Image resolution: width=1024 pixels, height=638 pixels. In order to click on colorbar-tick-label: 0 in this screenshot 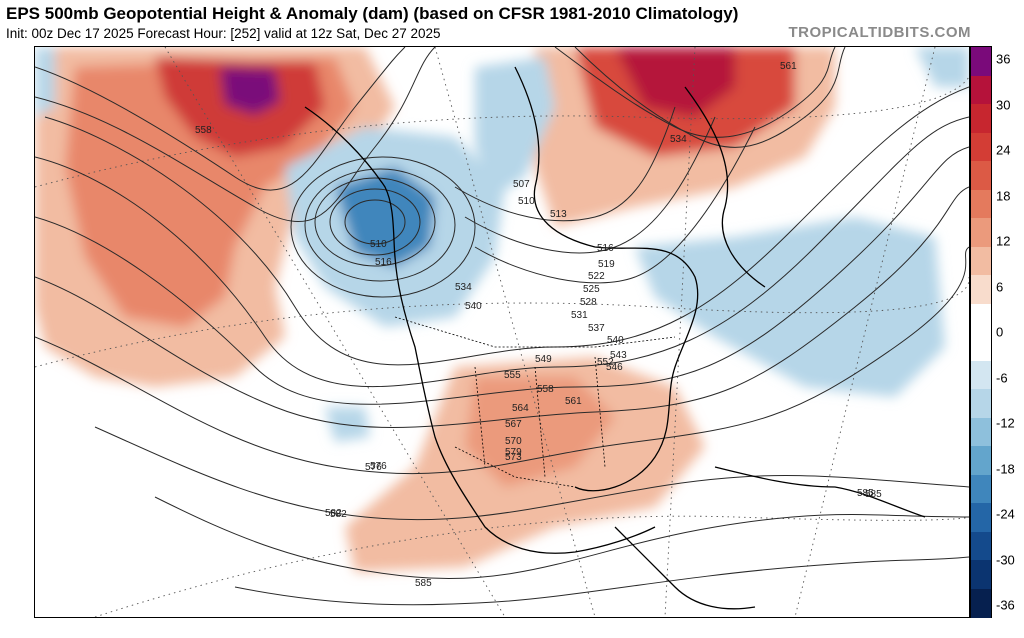, I will do `click(1000, 332)`.